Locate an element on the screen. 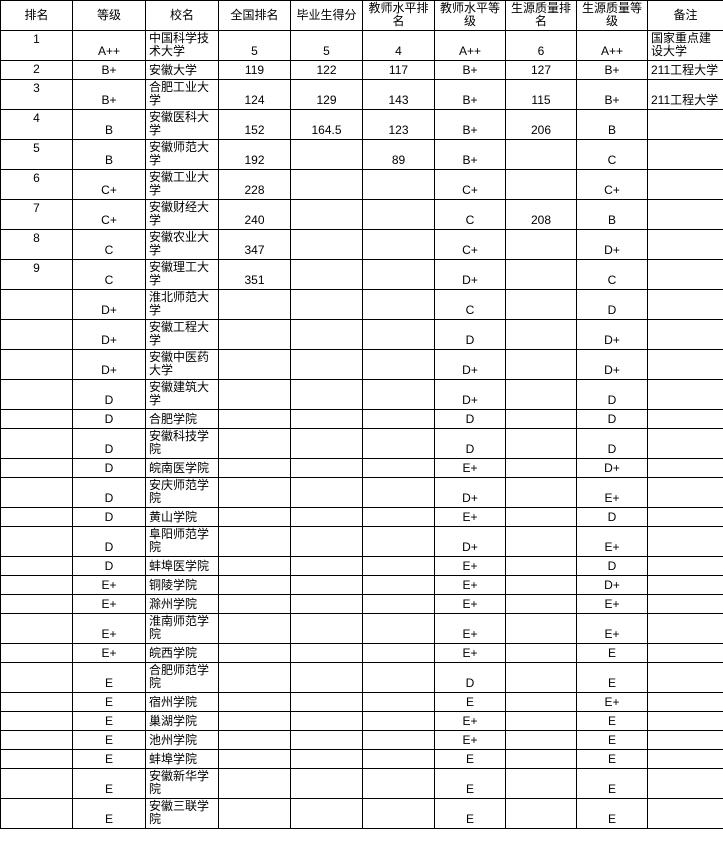 Image resolution: width=723 pixels, height=844 pixels. cell-school: 蚌埠医学院 is located at coordinates (182, 566).